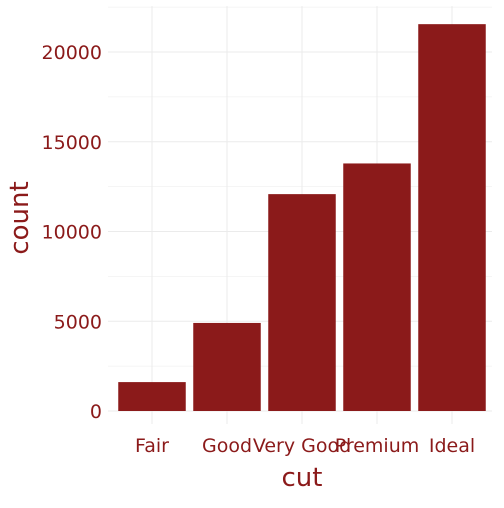 The image size is (504, 508). I want to click on x-axis-title: cut, so click(302, 478).